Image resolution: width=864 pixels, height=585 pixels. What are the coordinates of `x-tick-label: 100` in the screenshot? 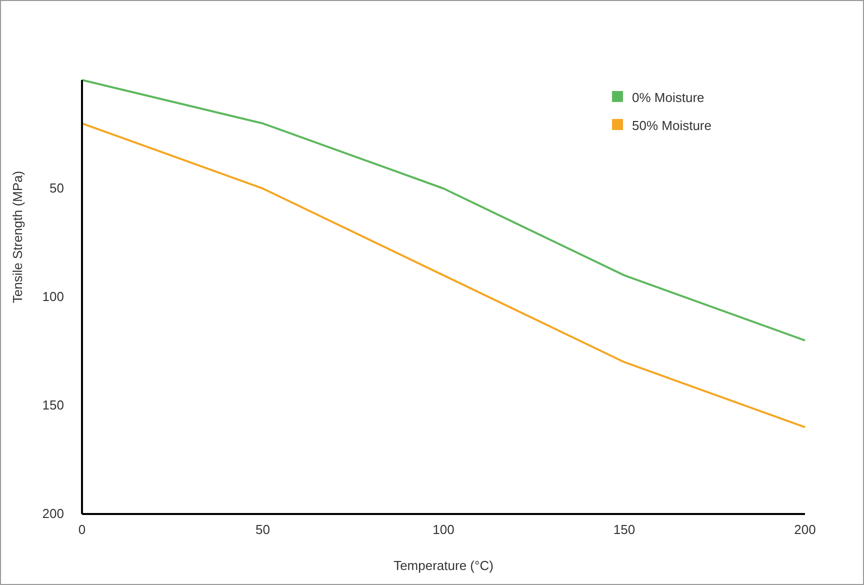 It's located at (443, 529).